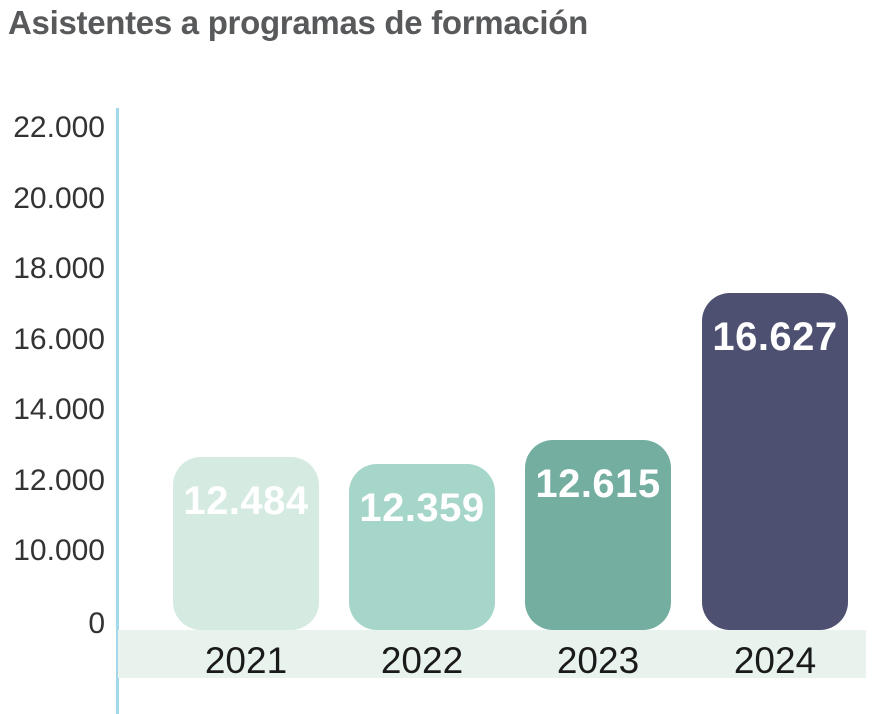 This screenshot has height=714, width=892. Describe the element at coordinates (59, 409) in the screenshot. I see `y-tick-label: 14.000` at that location.